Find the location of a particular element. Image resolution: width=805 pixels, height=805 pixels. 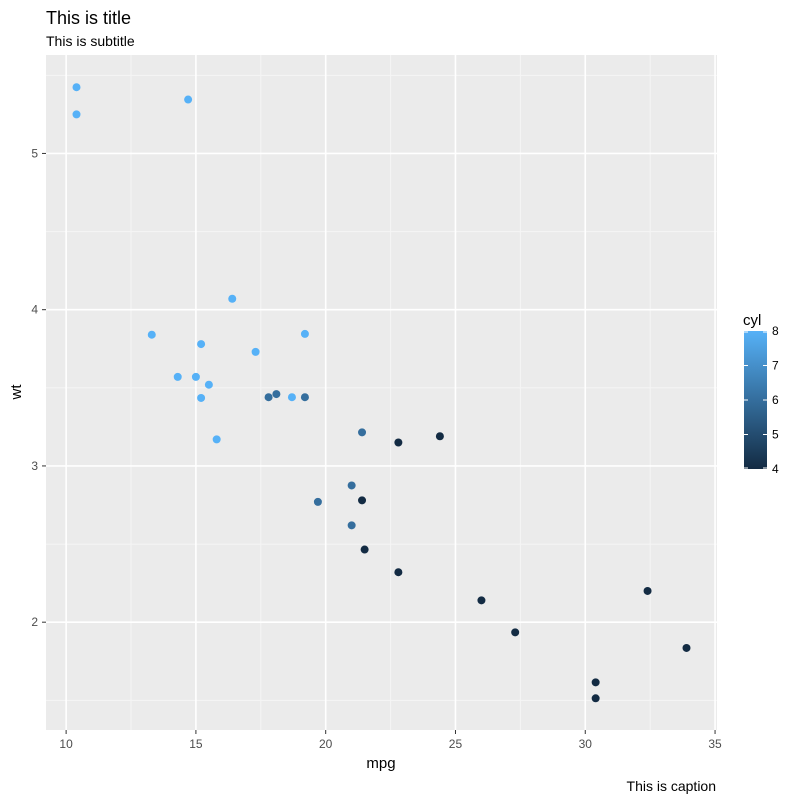

legend-tick-label: 7 is located at coordinates (775, 366).